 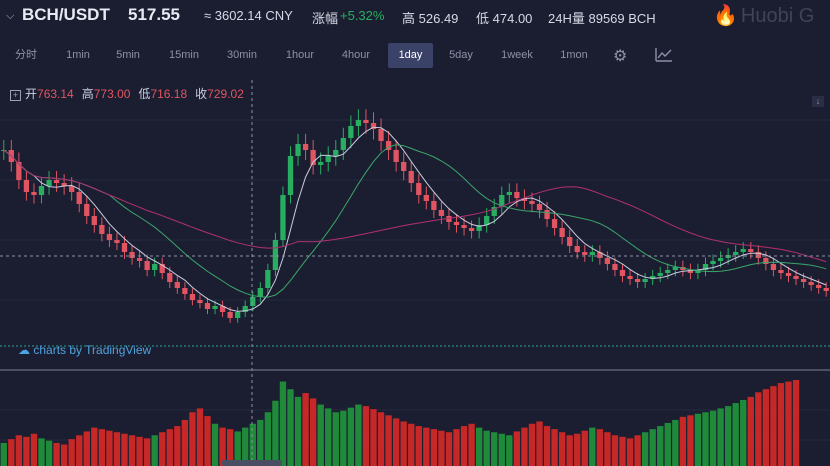 I want to click on change-value: +5.32%, so click(x=362, y=15).